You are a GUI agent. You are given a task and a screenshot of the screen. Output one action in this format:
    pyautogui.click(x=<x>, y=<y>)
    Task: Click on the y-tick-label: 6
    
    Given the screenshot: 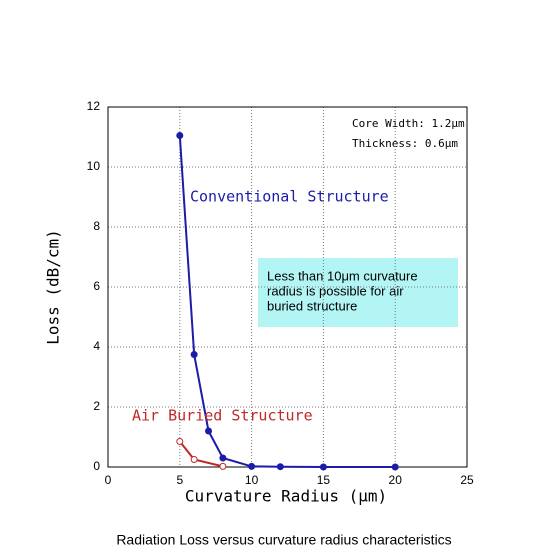 What is the action you would take?
    pyautogui.click(x=96, y=286)
    